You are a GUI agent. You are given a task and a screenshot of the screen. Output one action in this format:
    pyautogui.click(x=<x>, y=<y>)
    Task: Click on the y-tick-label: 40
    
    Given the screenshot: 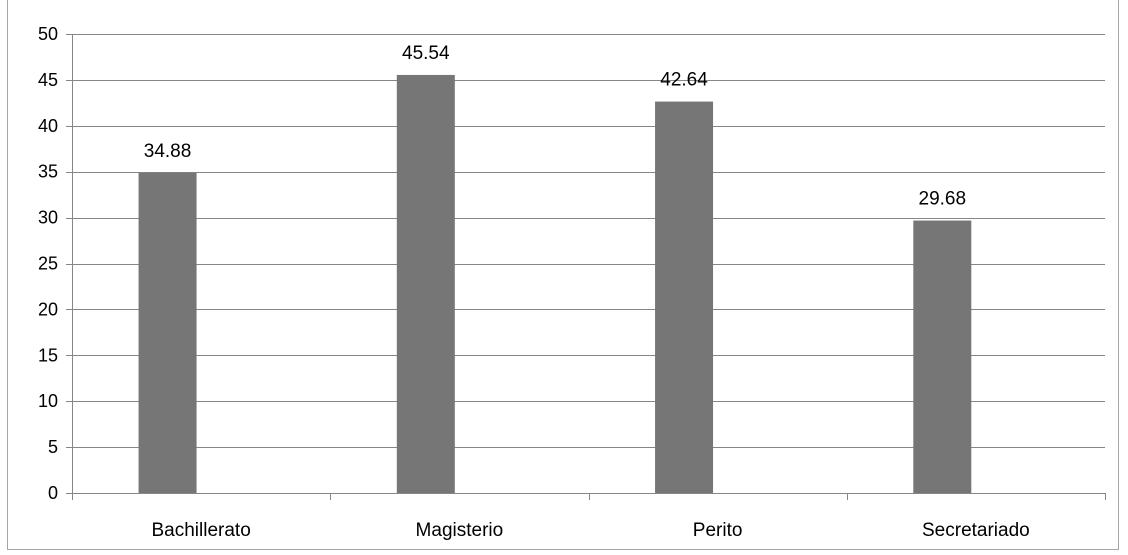 What is the action you would take?
    pyautogui.click(x=48, y=126)
    